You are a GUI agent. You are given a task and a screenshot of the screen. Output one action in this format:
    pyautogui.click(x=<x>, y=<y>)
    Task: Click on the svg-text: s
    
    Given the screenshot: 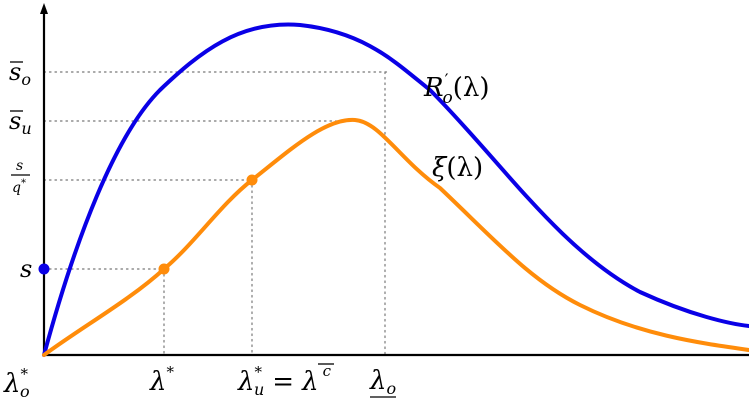 What is the action you would take?
    pyautogui.click(x=19, y=166)
    